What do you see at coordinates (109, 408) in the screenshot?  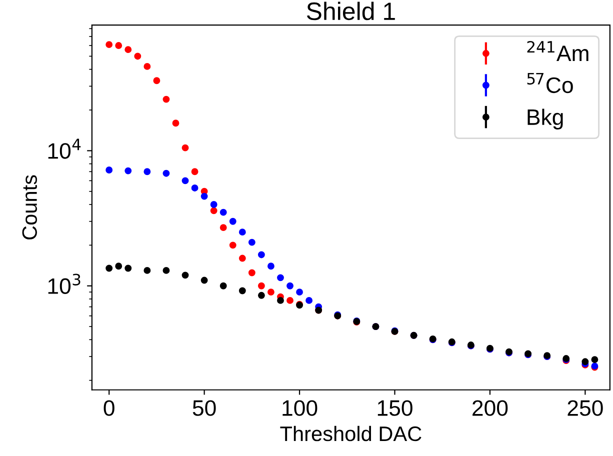 I see `x-tick-label: 0` at bounding box center [109, 408].